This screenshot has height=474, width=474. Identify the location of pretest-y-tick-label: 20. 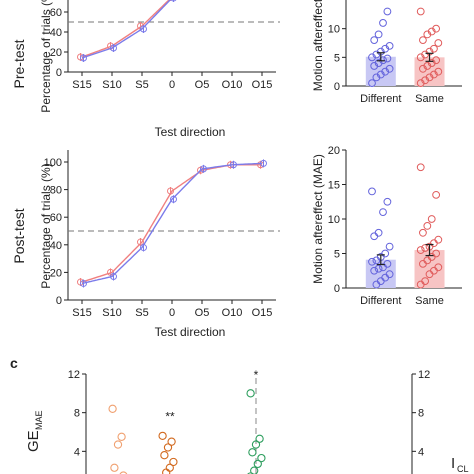
(56, 53).